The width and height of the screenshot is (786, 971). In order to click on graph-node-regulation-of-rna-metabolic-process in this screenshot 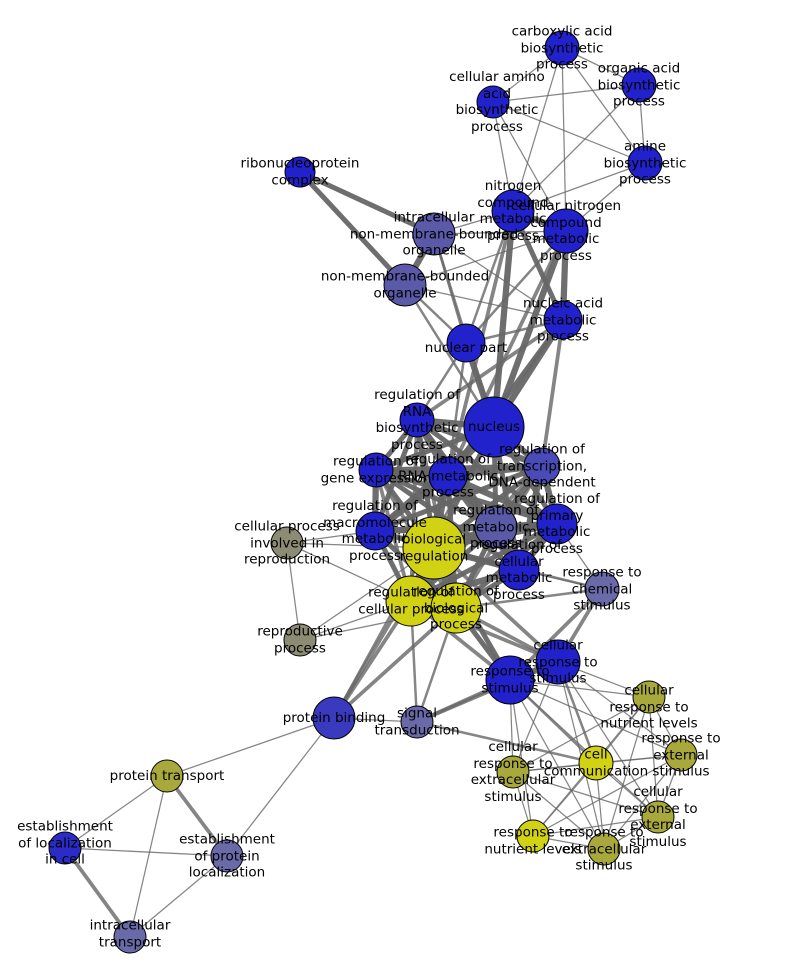, I will do `click(448, 476)`.